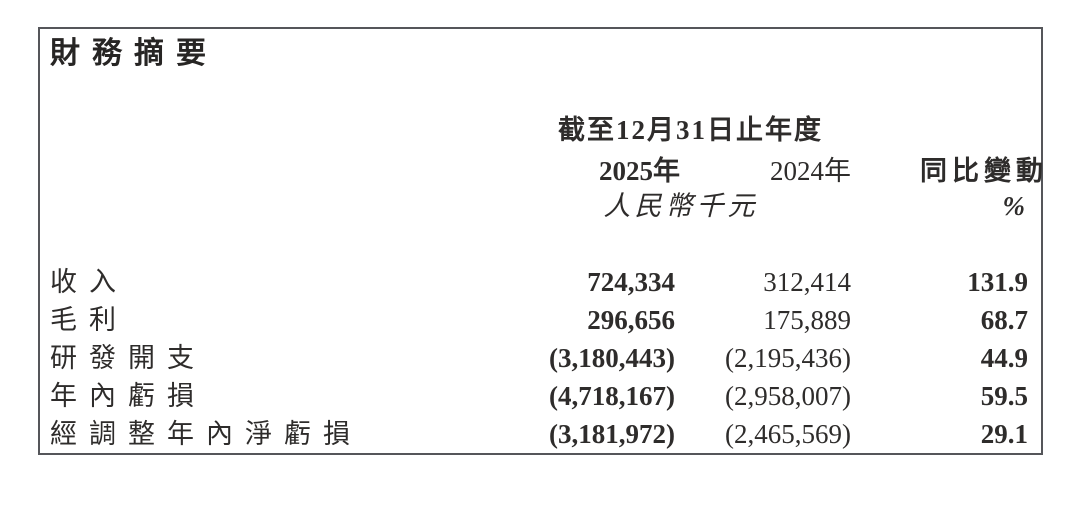 The image size is (1080, 519). What do you see at coordinates (1004, 358) in the screenshot?
I see `value-yoy-change: 44.9` at bounding box center [1004, 358].